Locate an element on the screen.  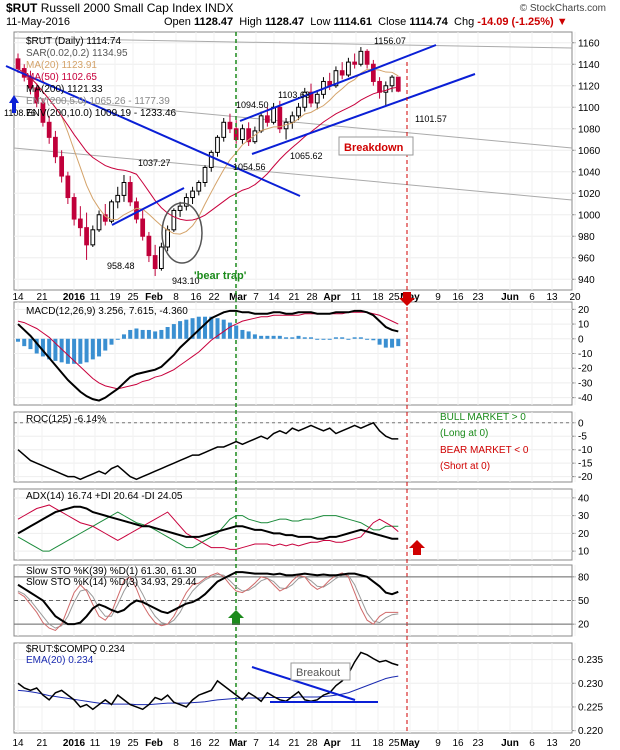
x-axis-label: 19 is located at coordinates (115, 297).